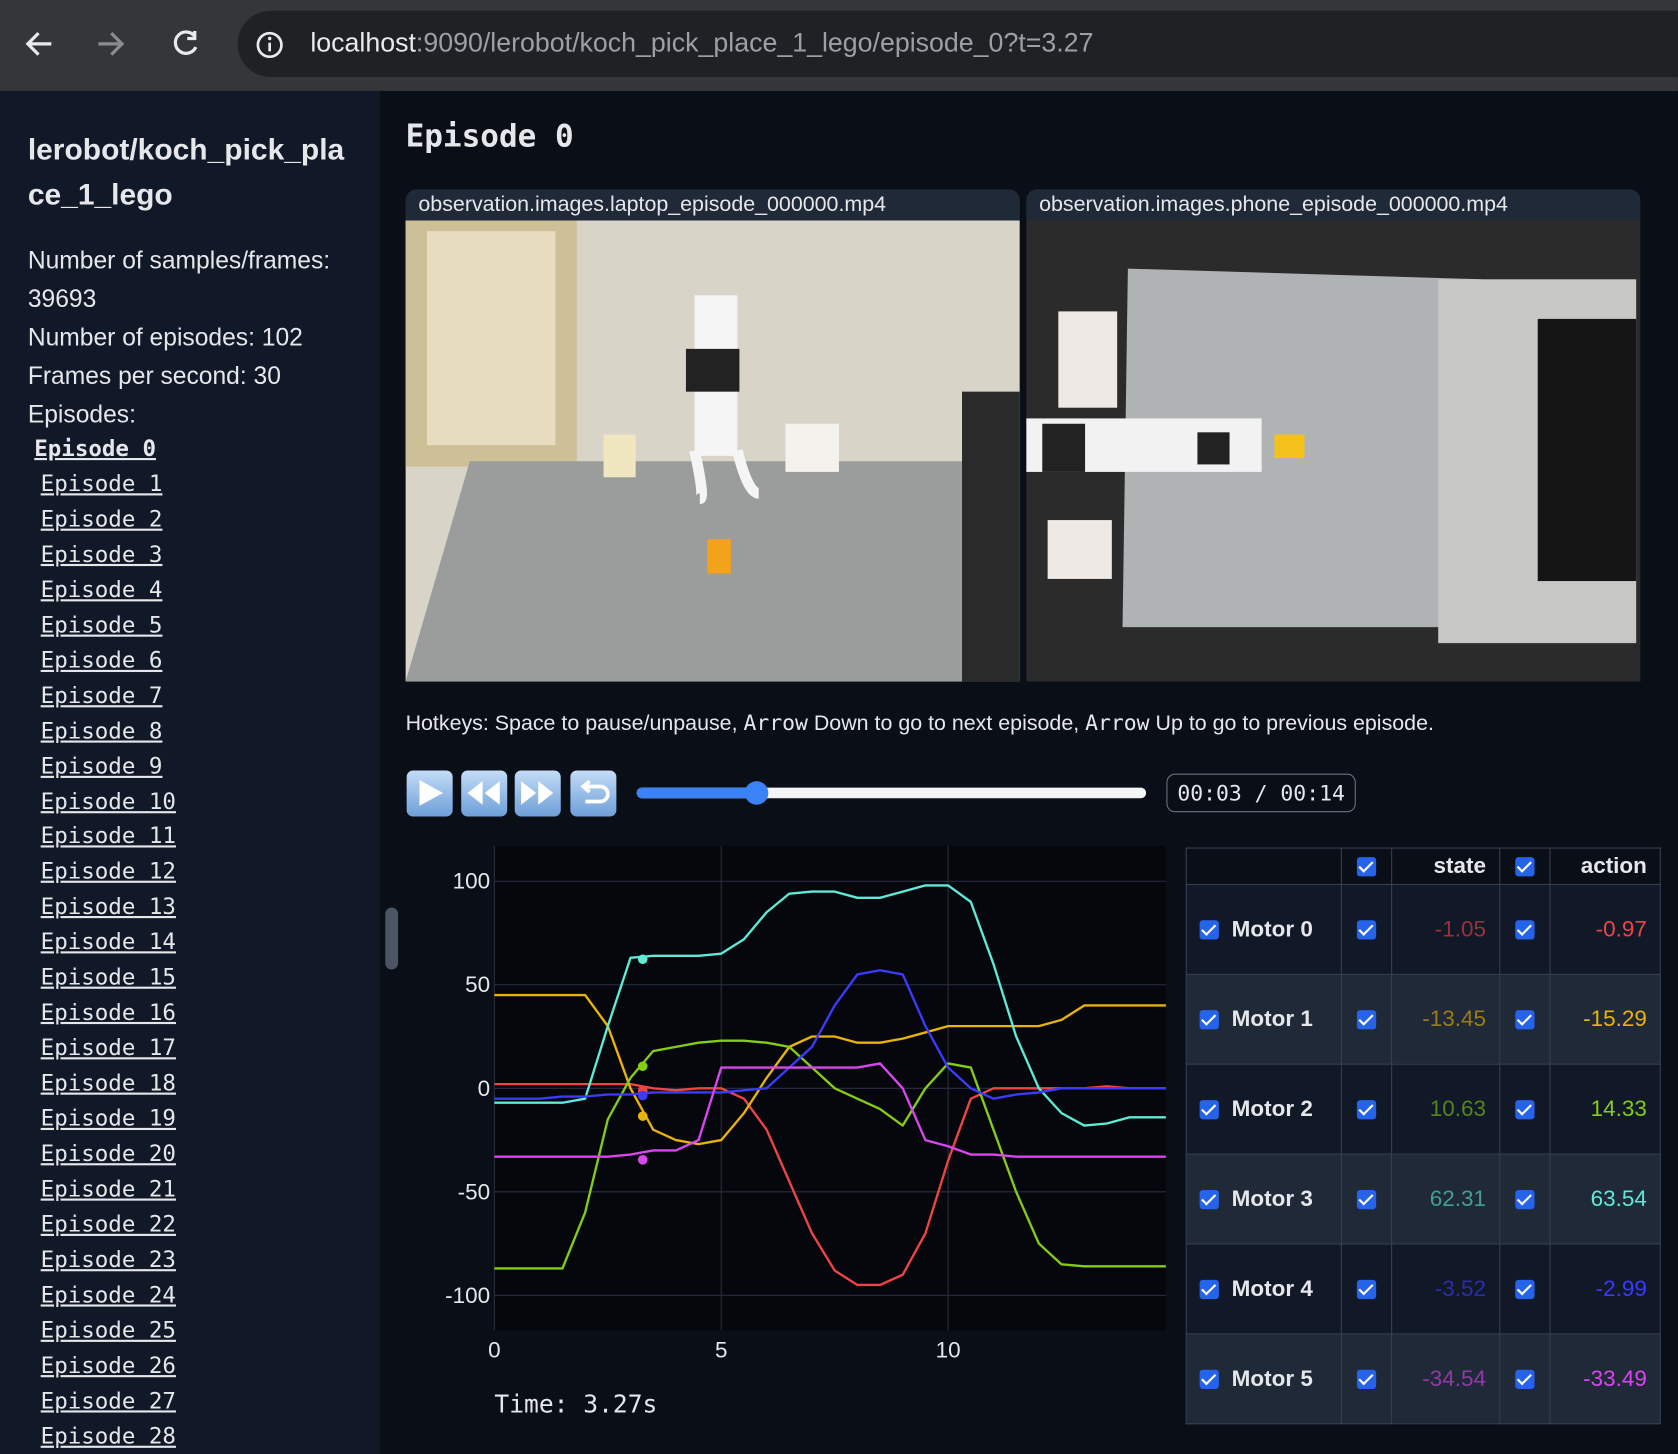  What do you see at coordinates (101, 554) in the screenshot?
I see `episode-link: Episode 3` at bounding box center [101, 554].